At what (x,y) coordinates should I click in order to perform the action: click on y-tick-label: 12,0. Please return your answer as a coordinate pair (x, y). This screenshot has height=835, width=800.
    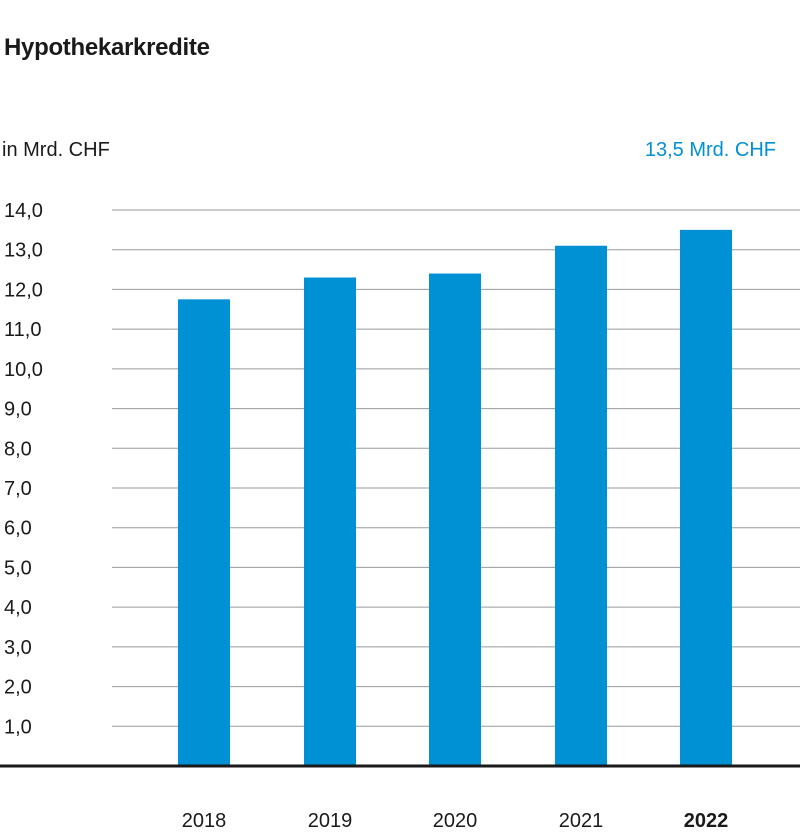
    Looking at the image, I should click on (23, 290).